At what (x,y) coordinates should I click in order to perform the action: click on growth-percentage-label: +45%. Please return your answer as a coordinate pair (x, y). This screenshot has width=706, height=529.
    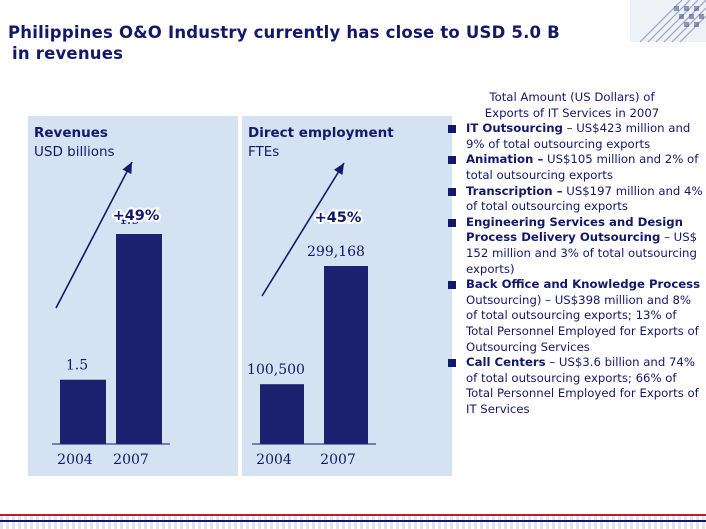
    Looking at the image, I should click on (338, 218).